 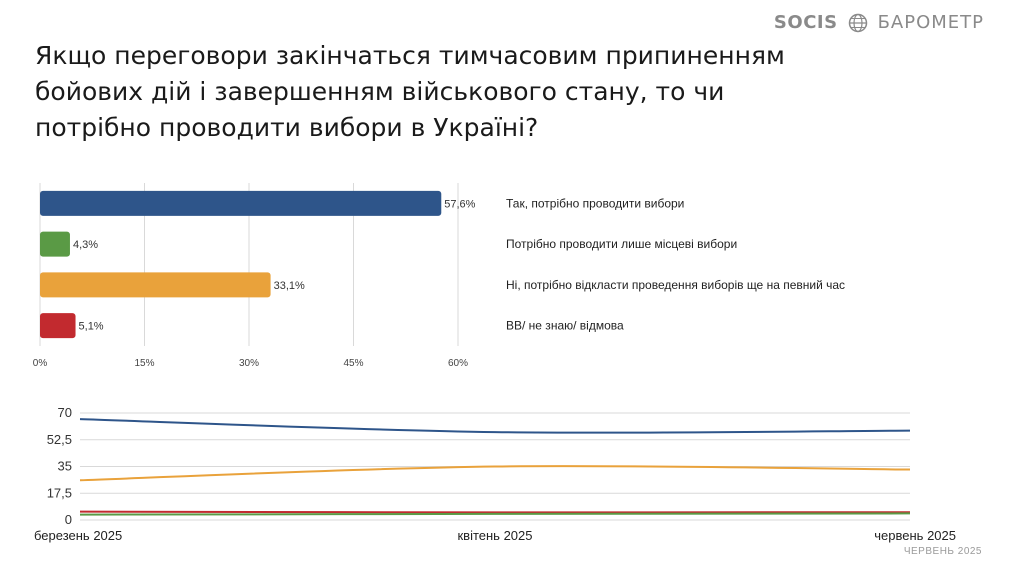 I want to click on bar-value-label: 33,1%, so click(x=289, y=286).